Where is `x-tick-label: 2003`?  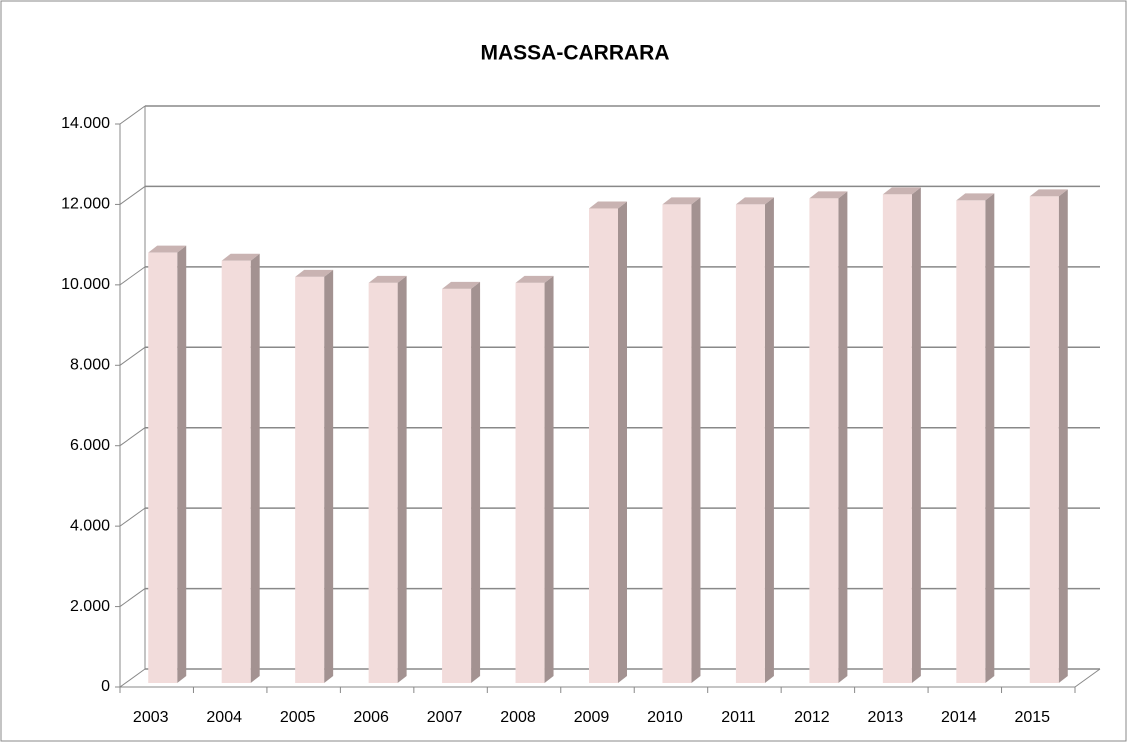
x-tick-label: 2003 is located at coordinates (151, 717).